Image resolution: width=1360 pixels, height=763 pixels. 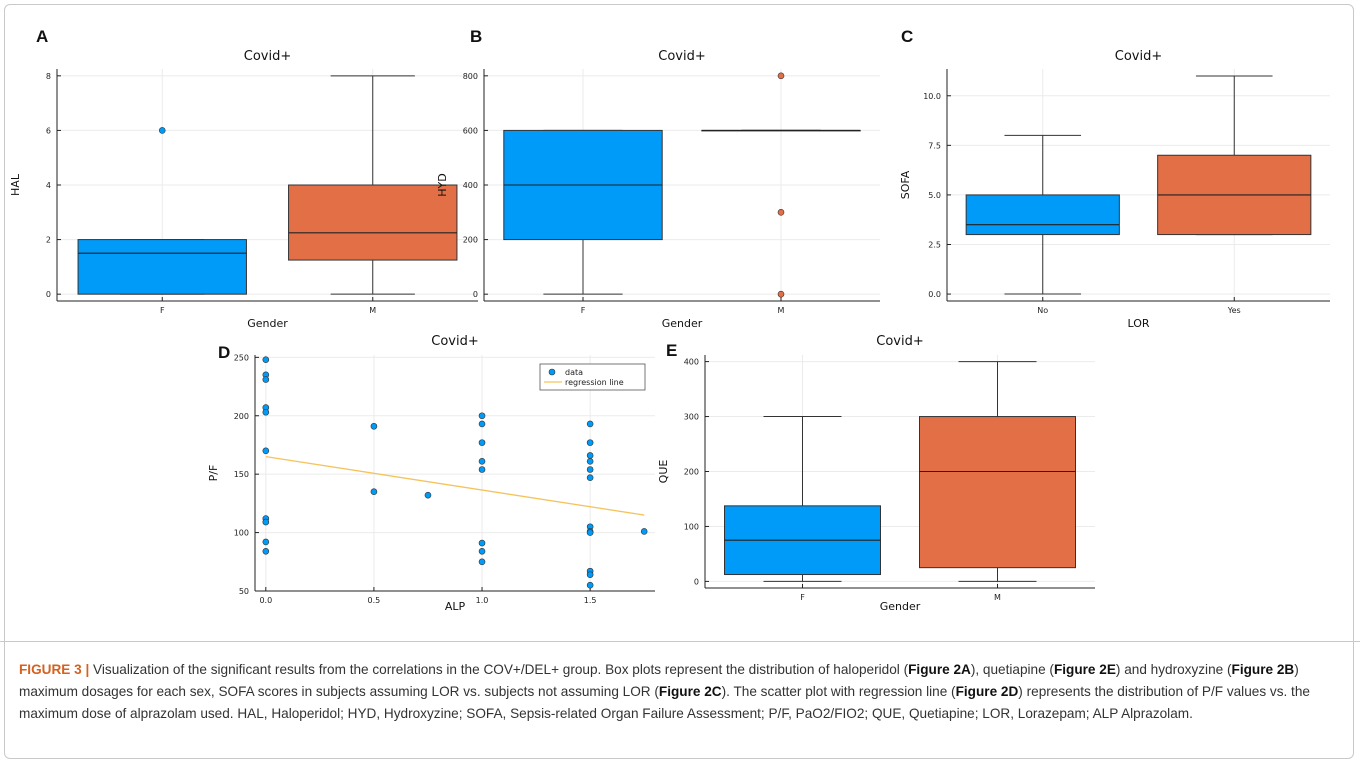 What do you see at coordinates (1263, 669) in the screenshot?
I see `caption-figure-reference: Figure 2B` at bounding box center [1263, 669].